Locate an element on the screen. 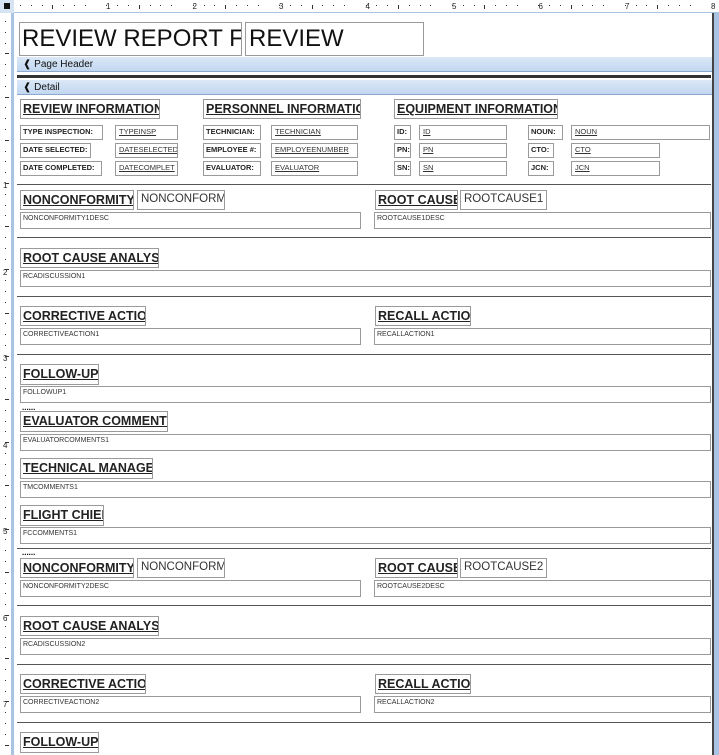 Image resolution: width=719 pixels, height=755 pixels. root-cause-desc-field: ROOTCAUSE2DESC is located at coordinates (542, 588).